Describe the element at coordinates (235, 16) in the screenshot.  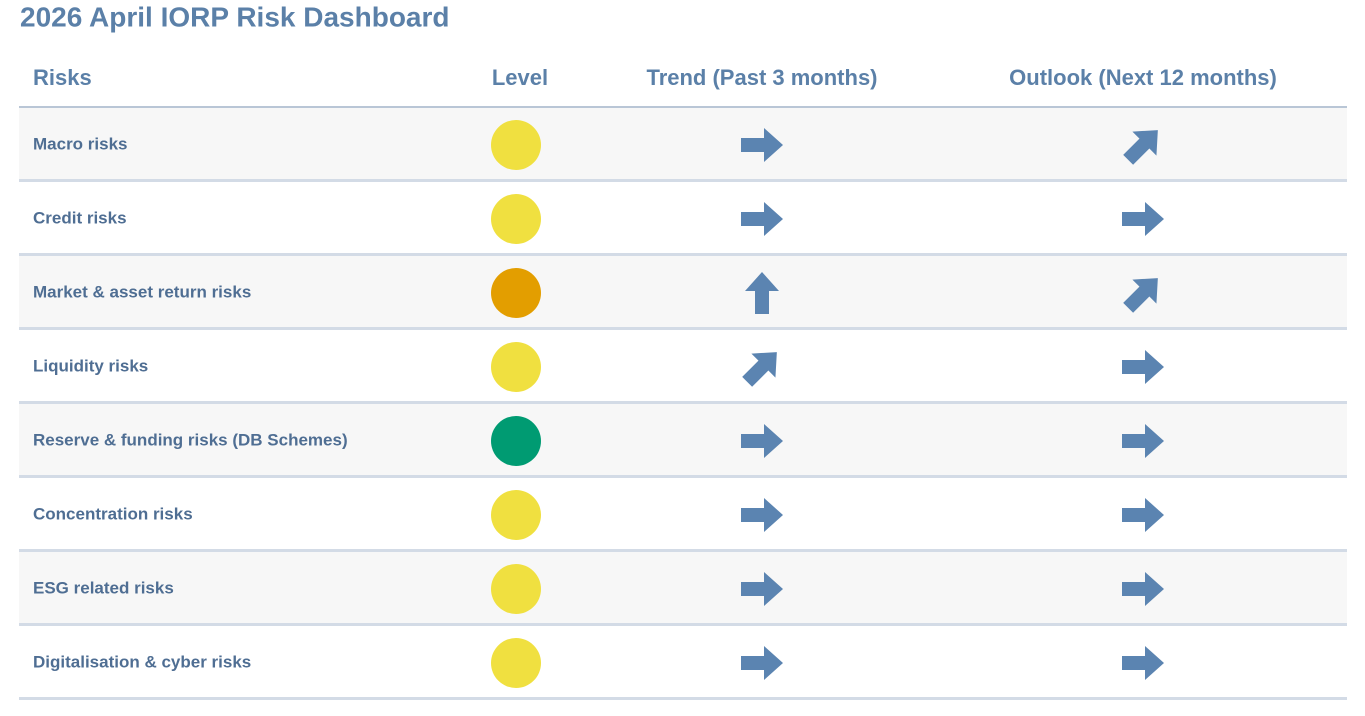
I see `title: 2026 April IORP Risk Dashboard` at that location.